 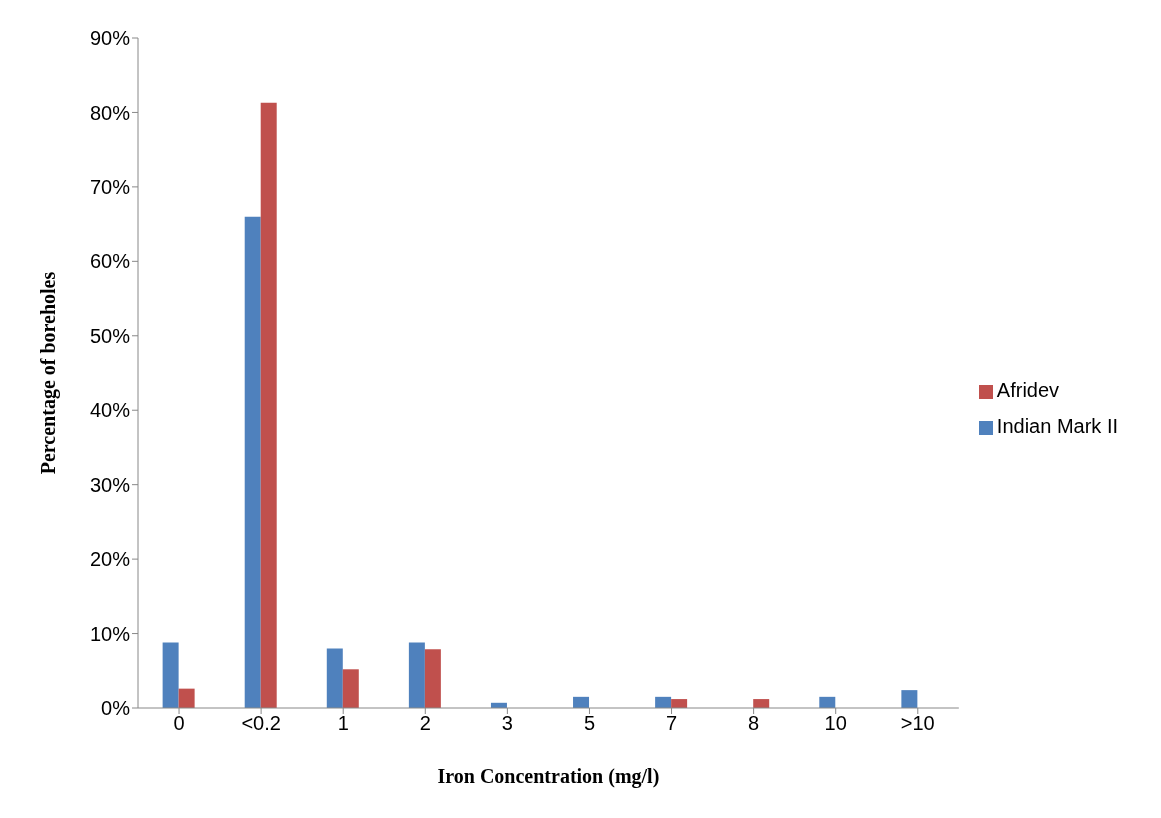 What do you see at coordinates (110, 484) in the screenshot?
I see `y-tick-label: 30%` at bounding box center [110, 484].